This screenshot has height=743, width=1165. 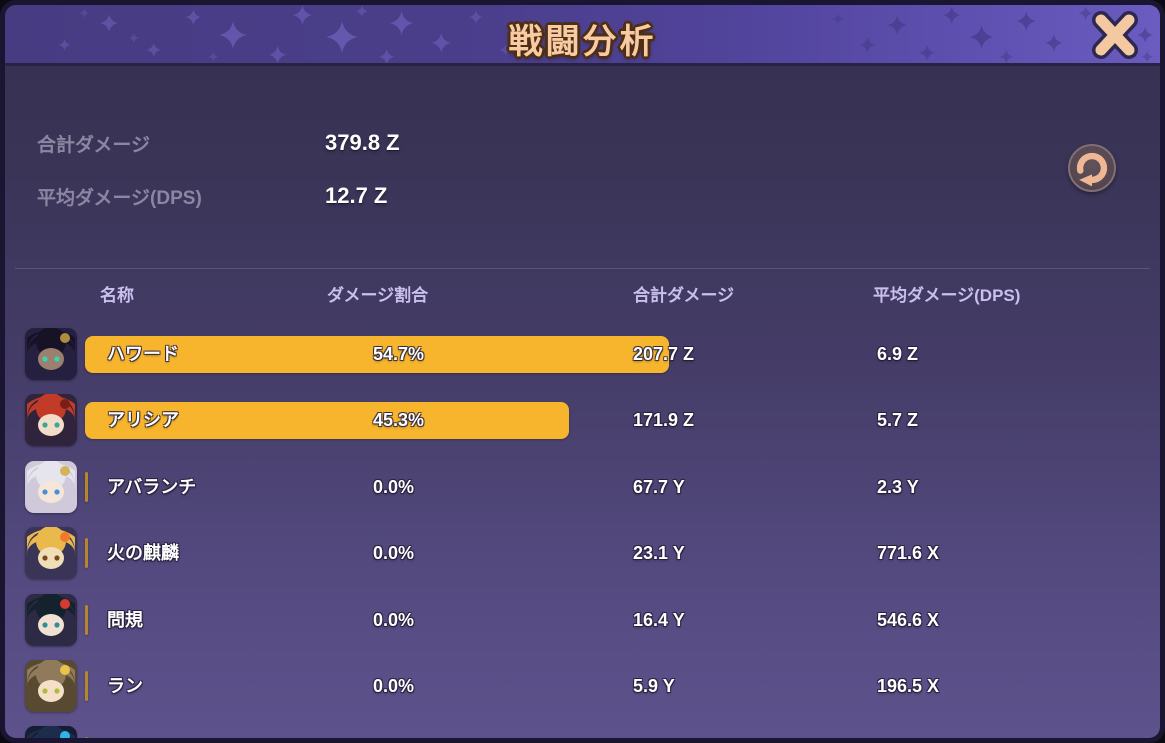 What do you see at coordinates (684, 295) in the screenshot?
I see `column-header-total-damage: 合計ダメージ` at bounding box center [684, 295].